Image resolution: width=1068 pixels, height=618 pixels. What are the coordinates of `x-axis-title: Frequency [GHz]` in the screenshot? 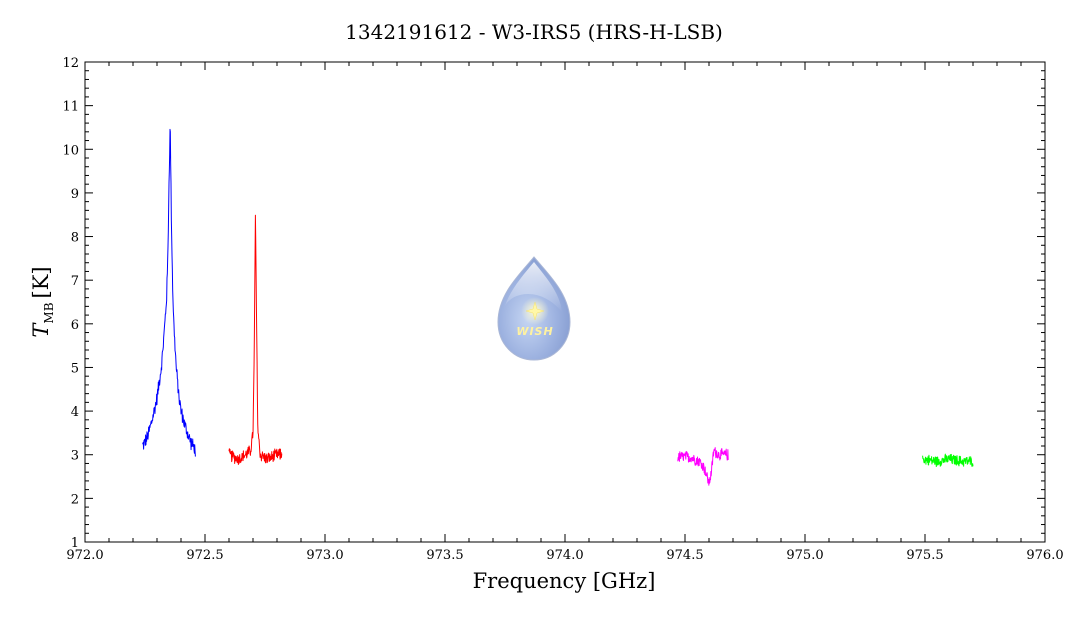 It's located at (564, 581).